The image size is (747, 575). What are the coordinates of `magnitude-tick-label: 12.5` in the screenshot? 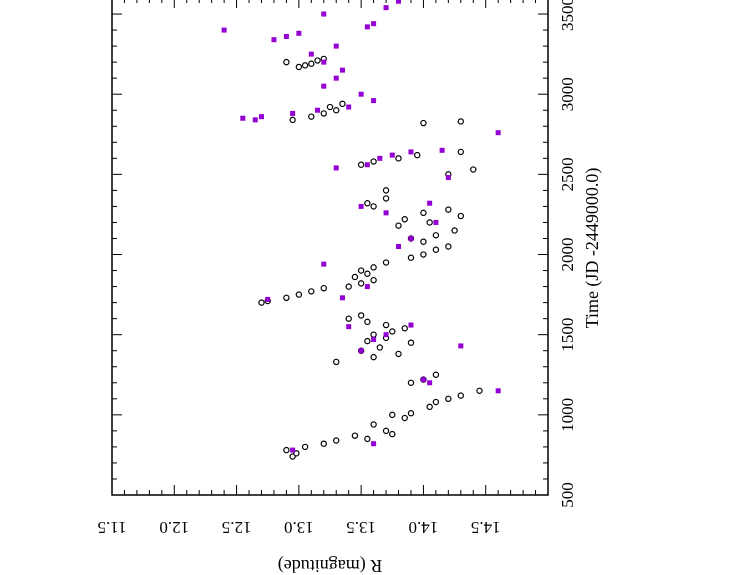 It's located at (237, 527).